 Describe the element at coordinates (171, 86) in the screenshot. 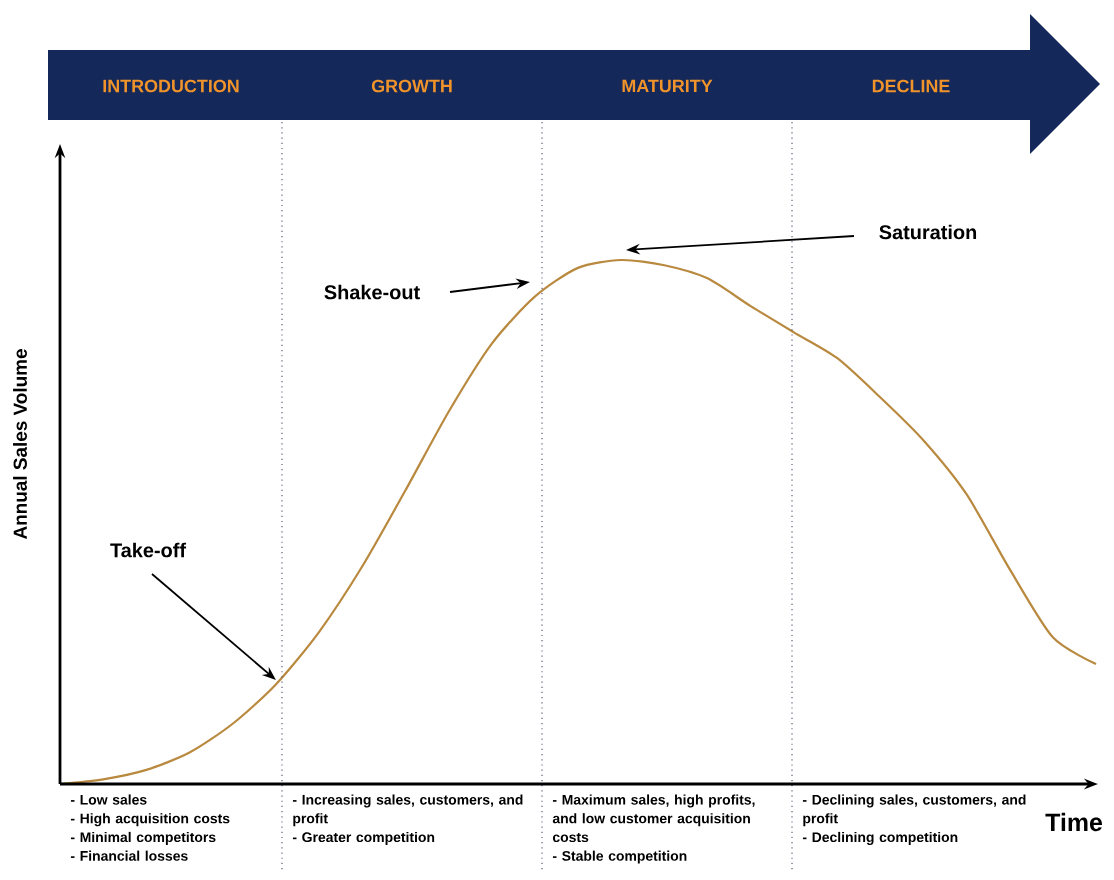

I see `text: INTRODUCTION` at that location.